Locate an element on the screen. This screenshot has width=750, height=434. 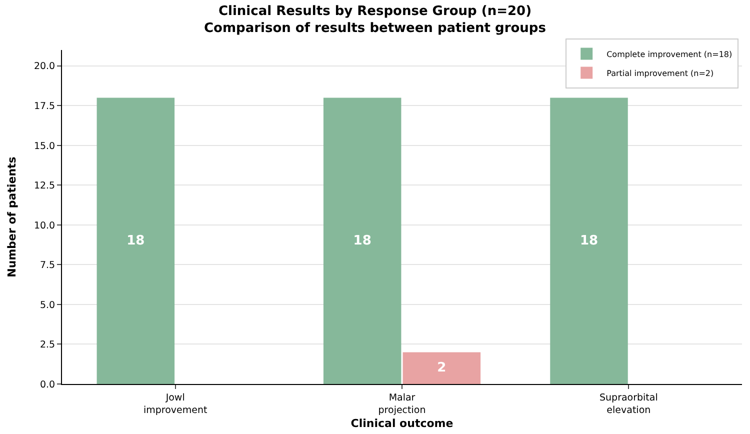
y-tick-label: 5.0 is located at coordinates (48, 305).